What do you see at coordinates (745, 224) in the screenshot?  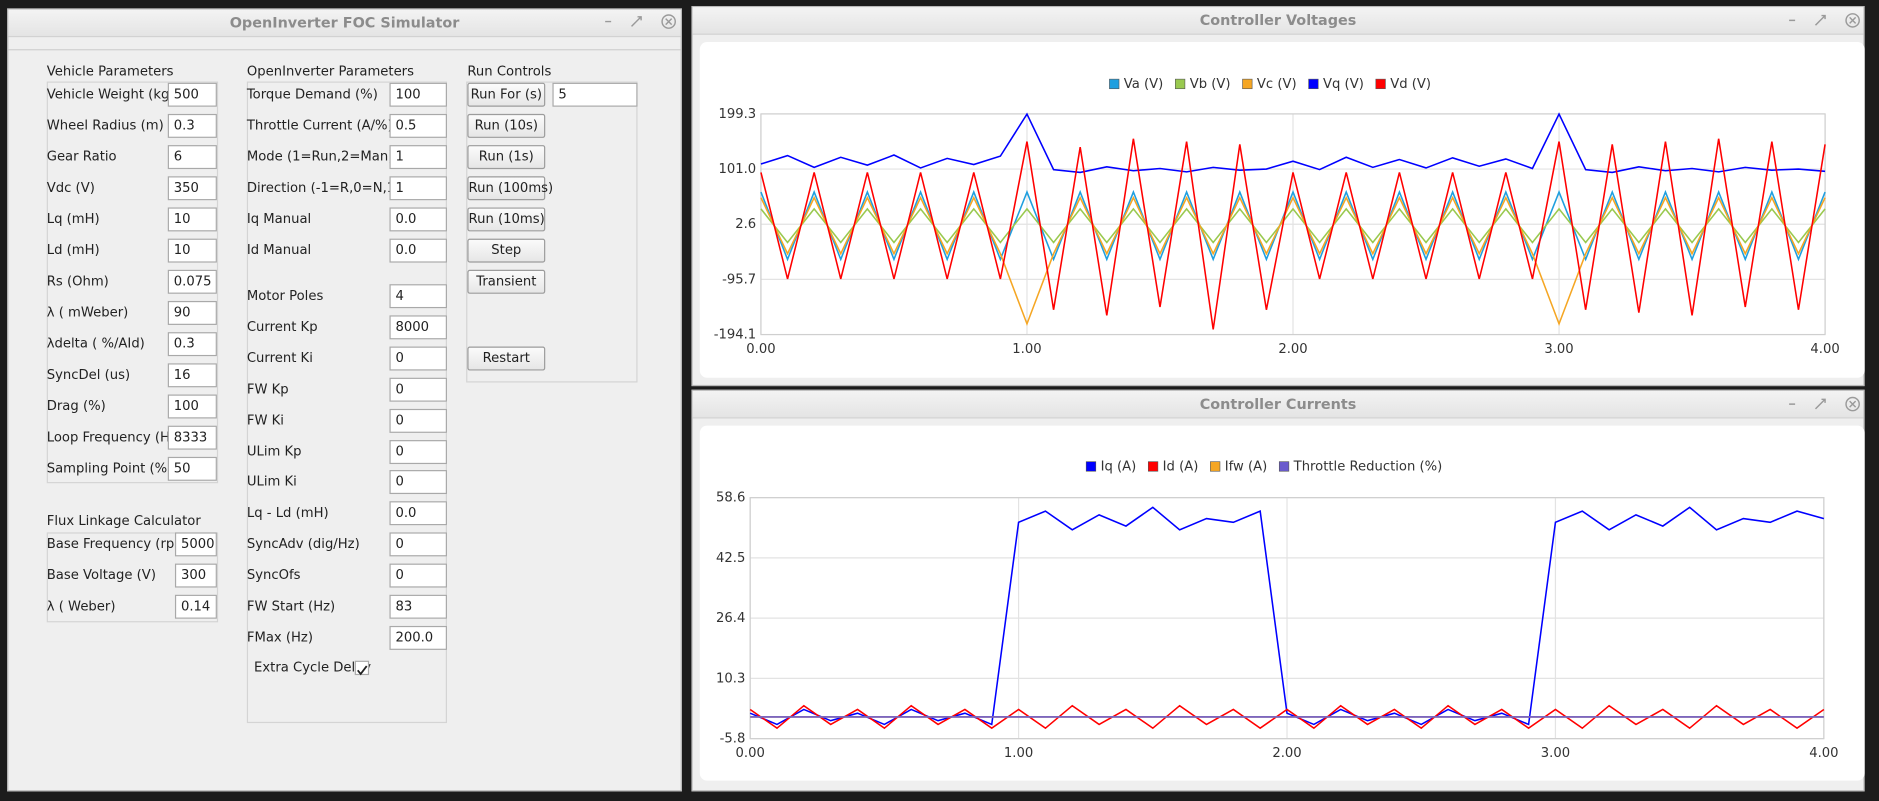 I see `y-tick-label: 2.6` at bounding box center [745, 224].